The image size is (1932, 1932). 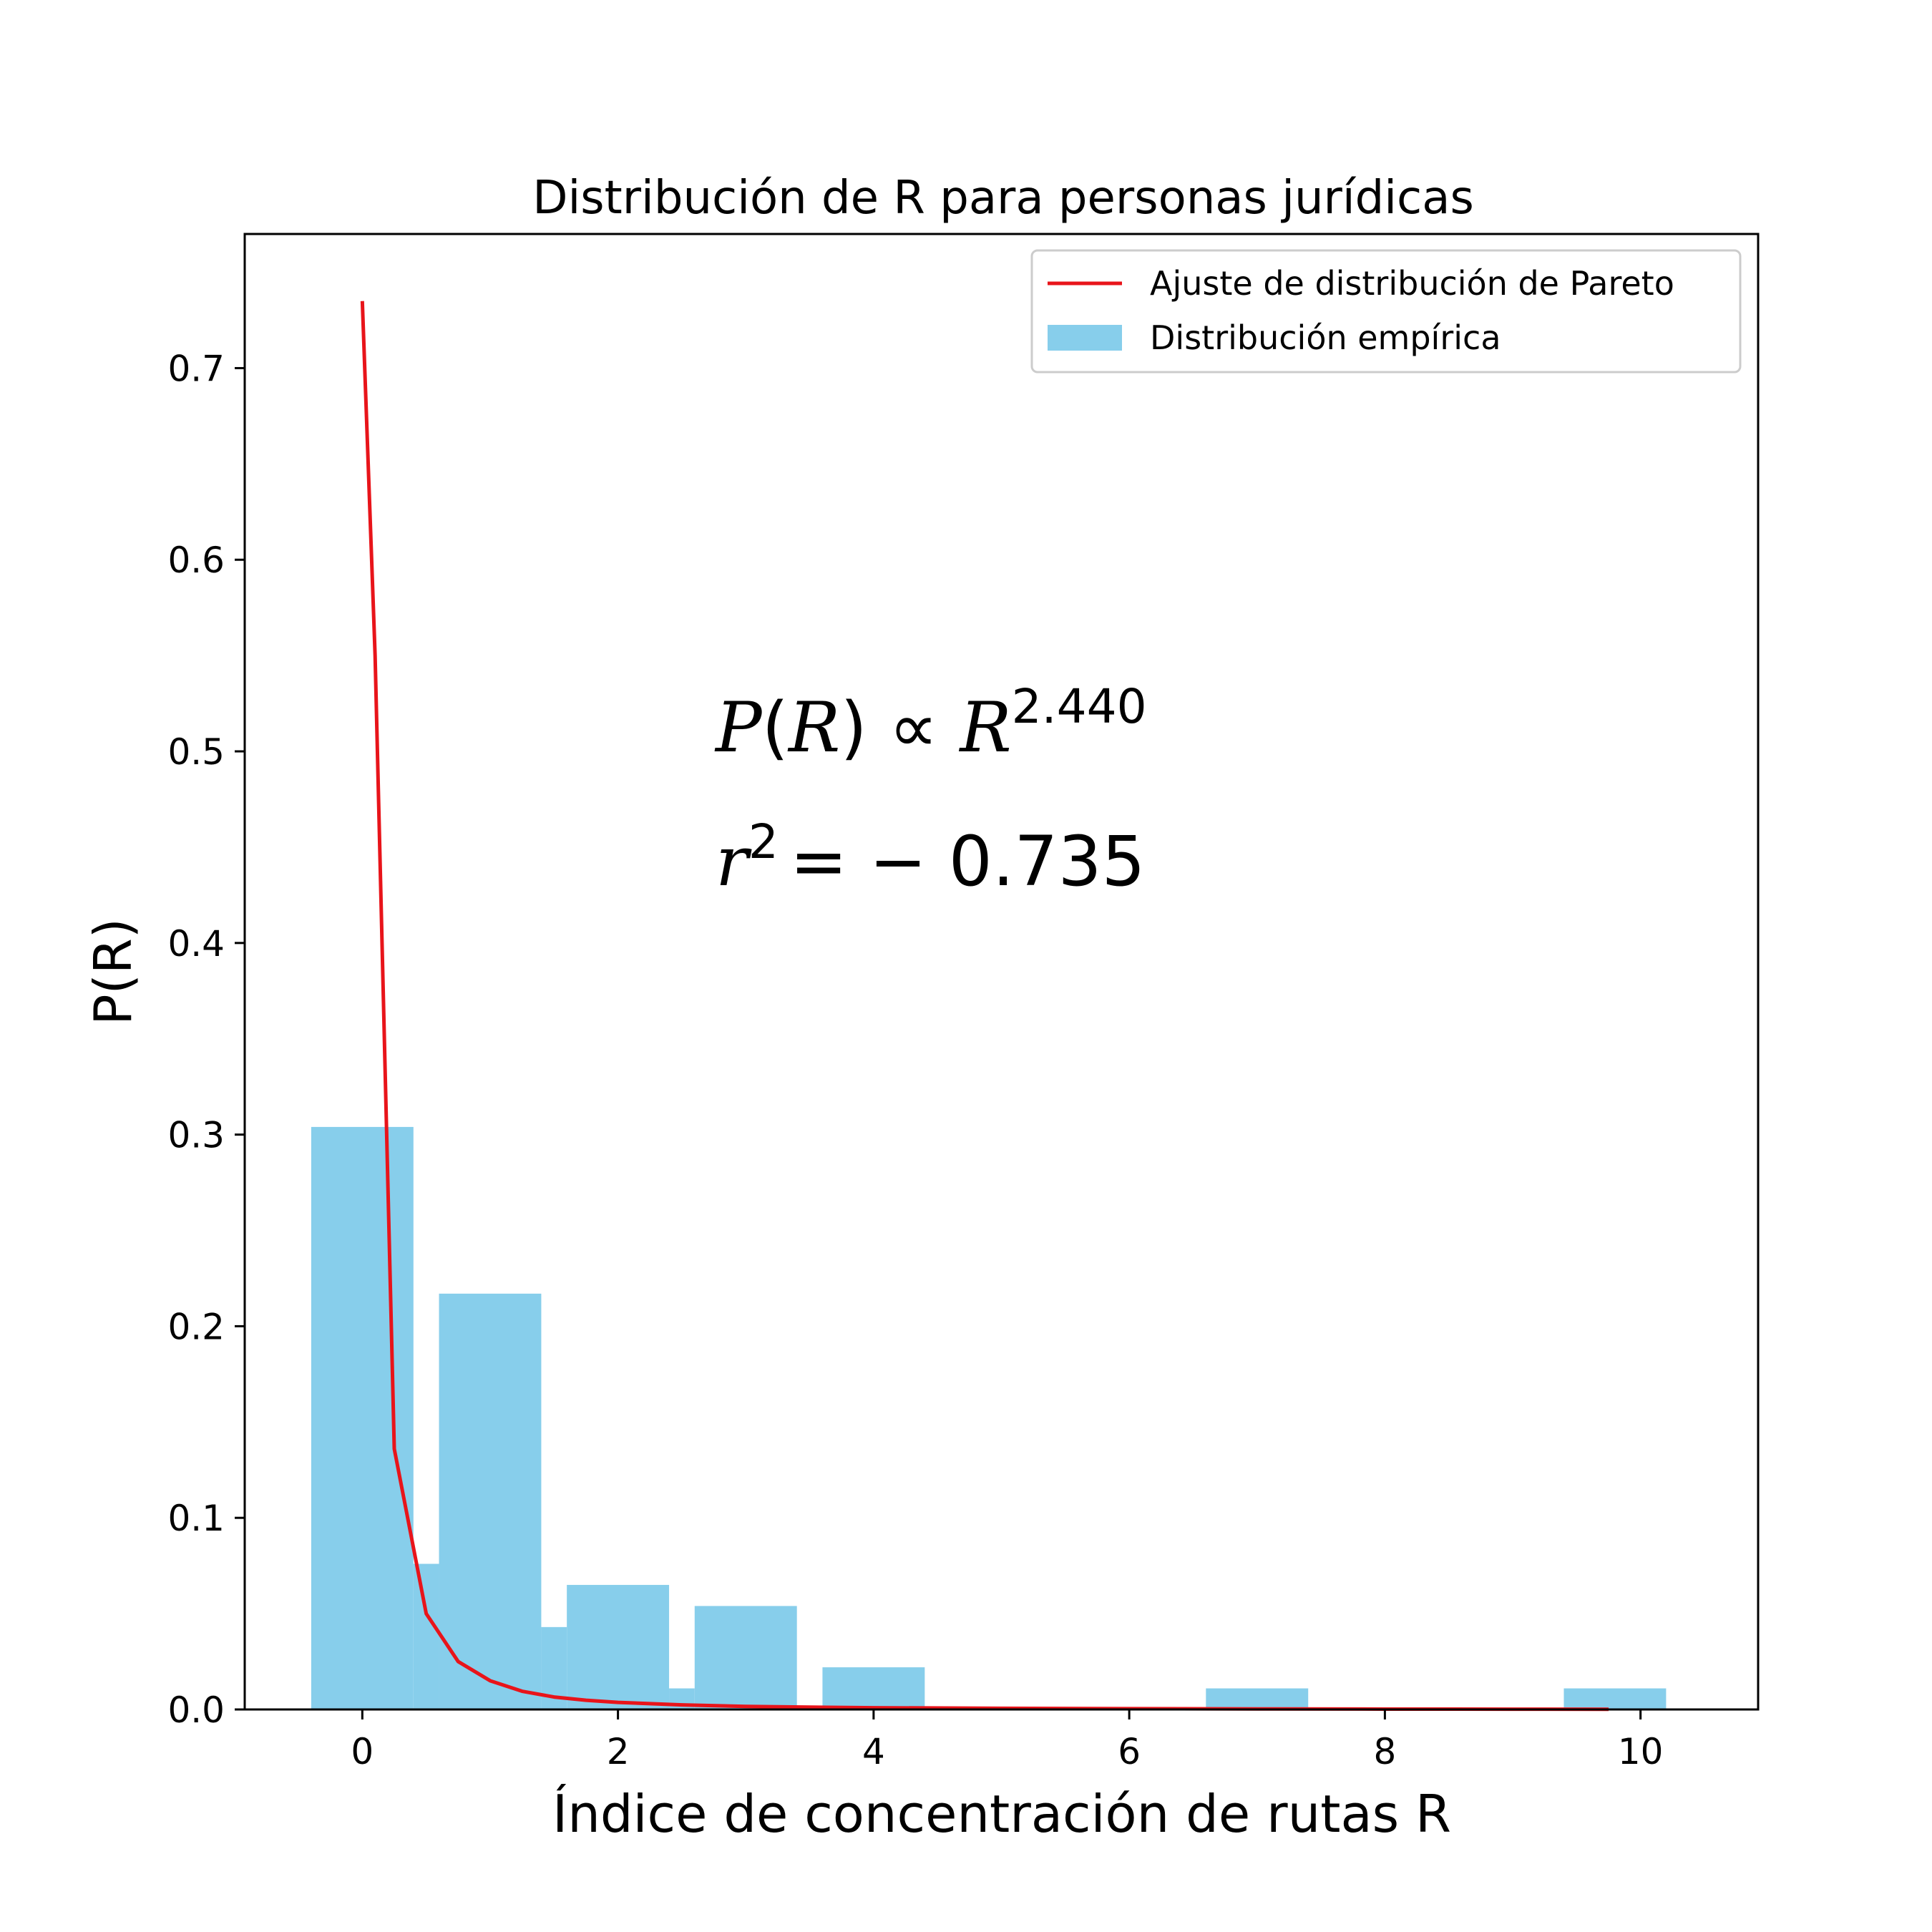 I want to click on legend-box, so click(x=1386, y=311).